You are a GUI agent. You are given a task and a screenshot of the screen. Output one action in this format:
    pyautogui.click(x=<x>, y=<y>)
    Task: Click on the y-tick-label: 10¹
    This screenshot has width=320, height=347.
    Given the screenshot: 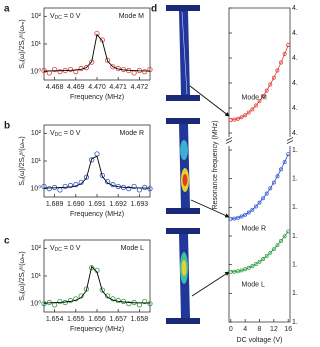 What is the action you would take?
    pyautogui.click(x=36, y=161)
    